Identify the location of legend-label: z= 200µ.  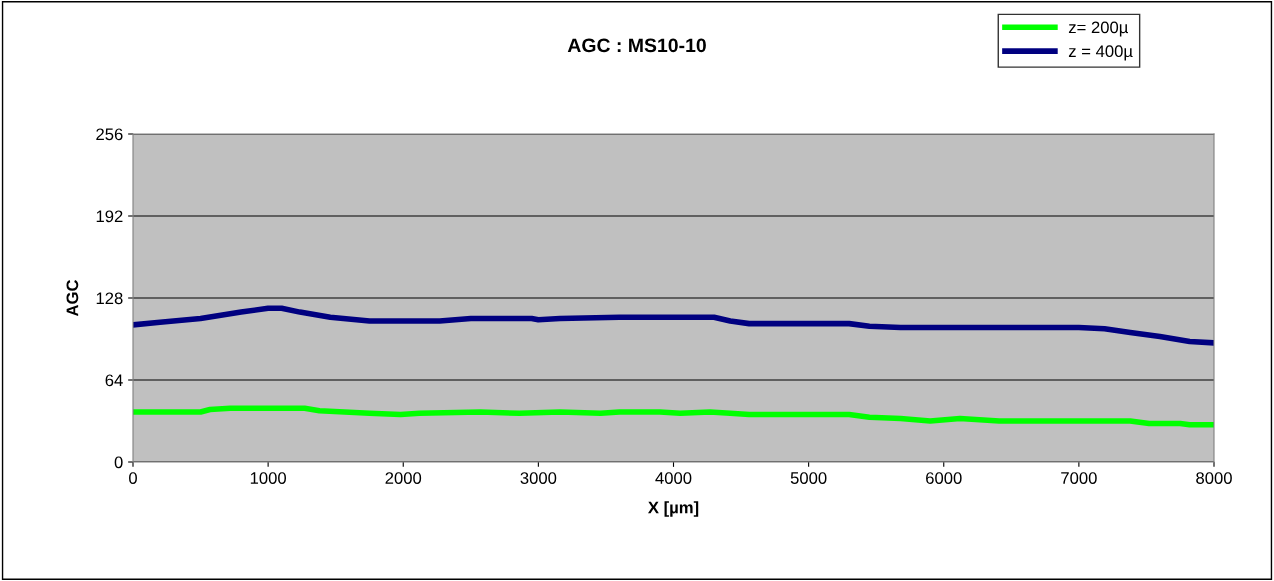
(1098, 29).